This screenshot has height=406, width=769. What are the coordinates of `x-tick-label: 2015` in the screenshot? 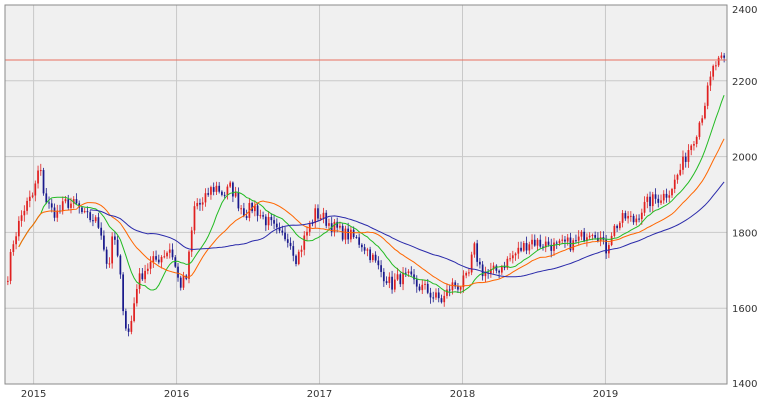 It's located at (33, 394).